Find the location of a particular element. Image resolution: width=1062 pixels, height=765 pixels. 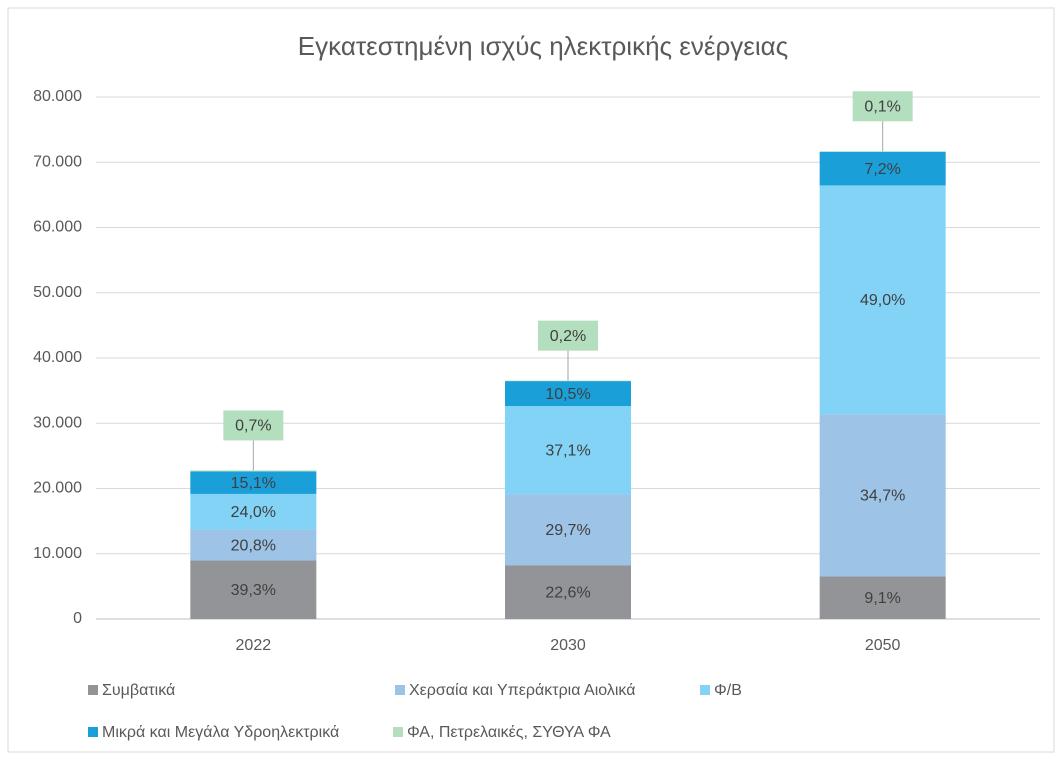

y-tick-label: 20.000 is located at coordinates (57, 488).